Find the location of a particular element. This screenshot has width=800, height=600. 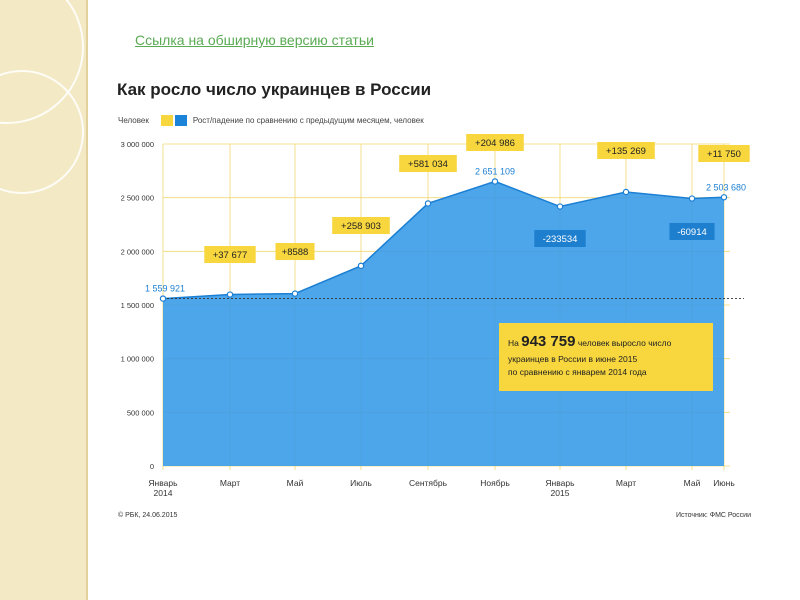

change-label-text: +11 750 is located at coordinates (724, 154).